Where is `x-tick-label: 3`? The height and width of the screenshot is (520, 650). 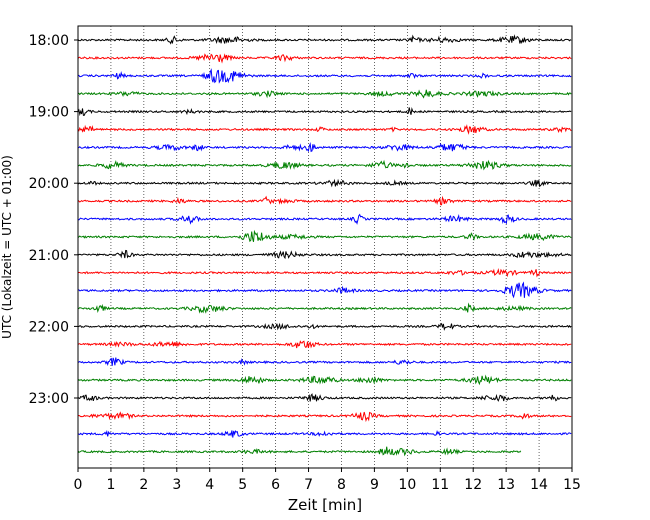 x-tick-label: 3 is located at coordinates (176, 485).